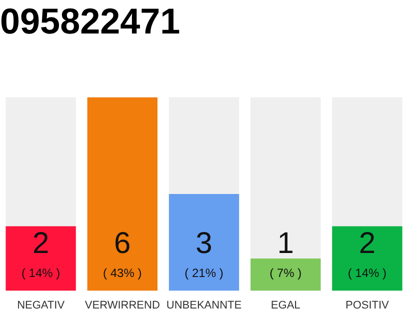  Describe the element at coordinates (367, 305) in the screenshot. I see `x-tick-label: POSITIV` at that location.